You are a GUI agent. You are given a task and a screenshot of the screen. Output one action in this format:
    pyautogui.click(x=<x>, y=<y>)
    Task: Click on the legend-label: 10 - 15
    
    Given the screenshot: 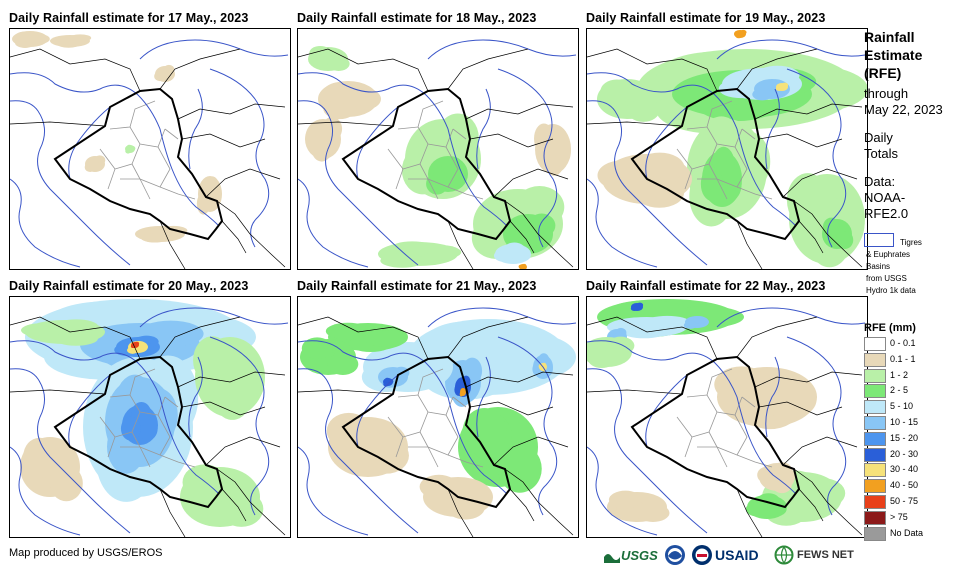 What is the action you would take?
    pyautogui.click(x=904, y=422)
    